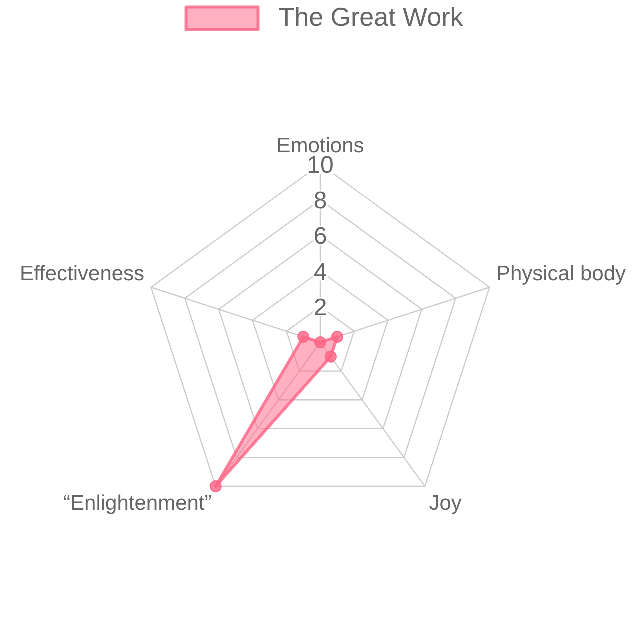 This screenshot has width=640, height=621. I want to click on y-tick-label: 6, so click(321, 236).